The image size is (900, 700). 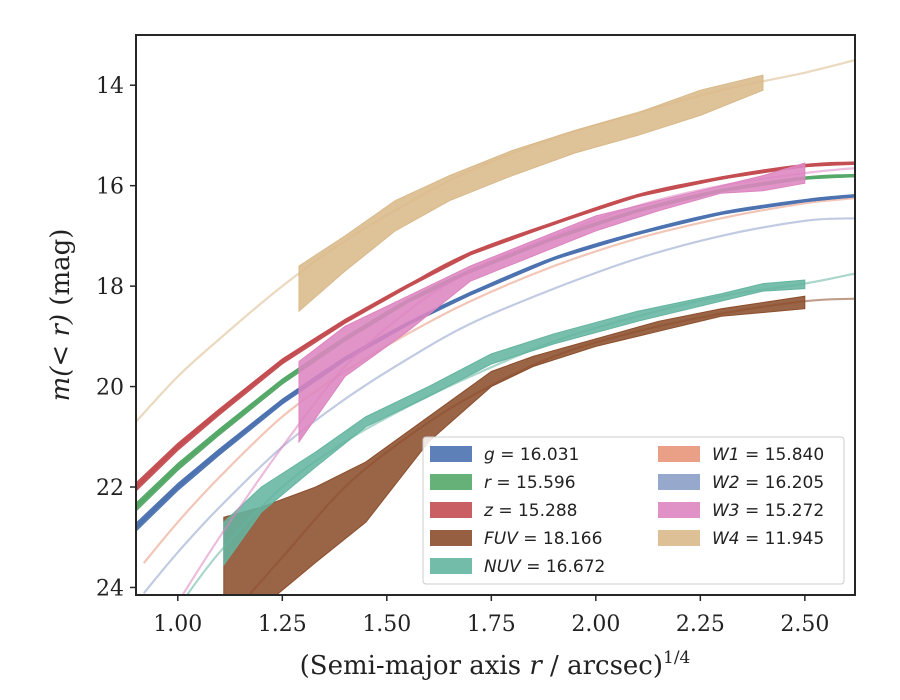 I want to click on legend-entry-w1: W1 = 15.840, so click(x=741, y=455).